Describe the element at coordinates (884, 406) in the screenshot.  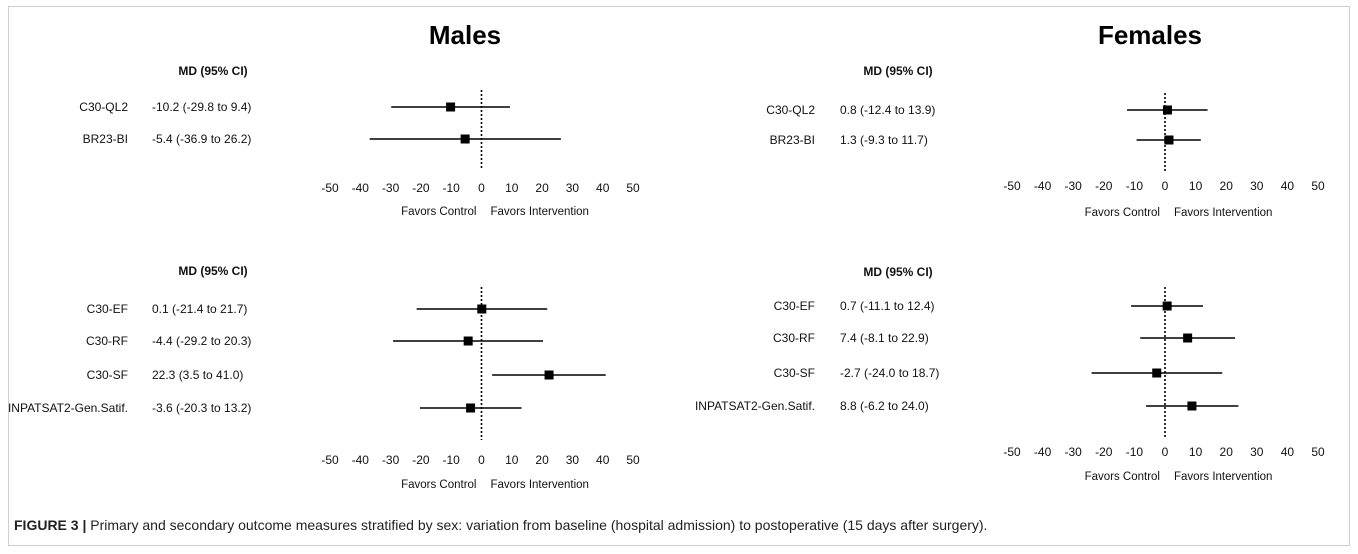
I see `md-ci-value: 8.8 (-6.2 to 24.0)` at that location.